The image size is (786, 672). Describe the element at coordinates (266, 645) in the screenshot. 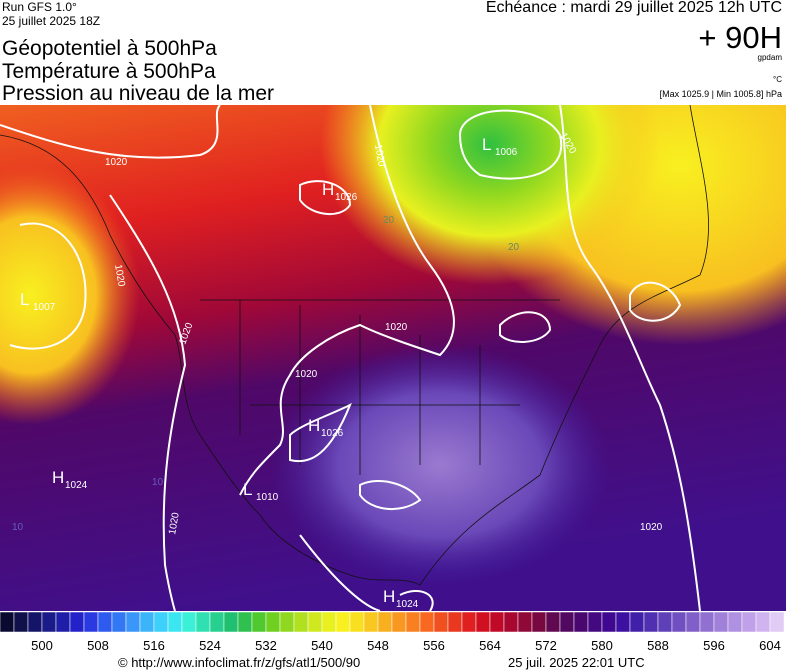

I see `colorbar-label: 532` at that location.